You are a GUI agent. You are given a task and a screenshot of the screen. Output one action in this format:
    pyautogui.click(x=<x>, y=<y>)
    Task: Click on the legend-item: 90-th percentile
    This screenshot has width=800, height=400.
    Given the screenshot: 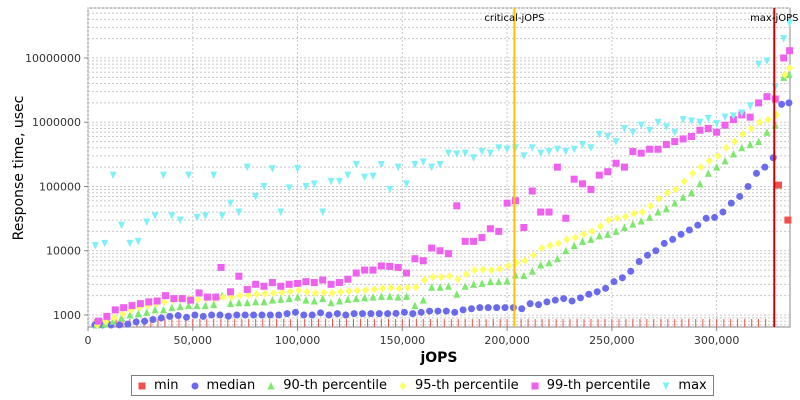 What is the action you would take?
    pyautogui.click(x=326, y=385)
    